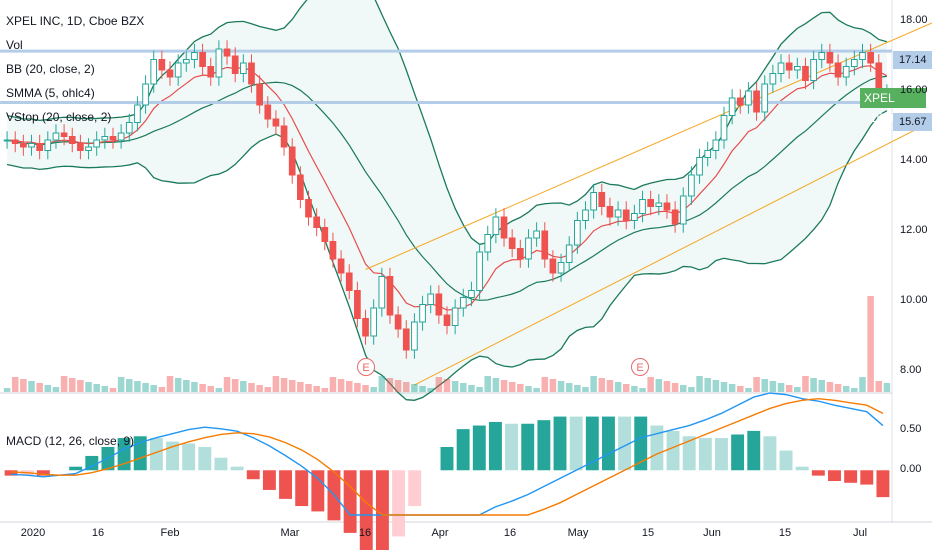 Image resolution: width=932 pixels, height=550 pixels. What do you see at coordinates (914, 160) in the screenshot?
I see `price-axis-tick: 14.00` at bounding box center [914, 160].